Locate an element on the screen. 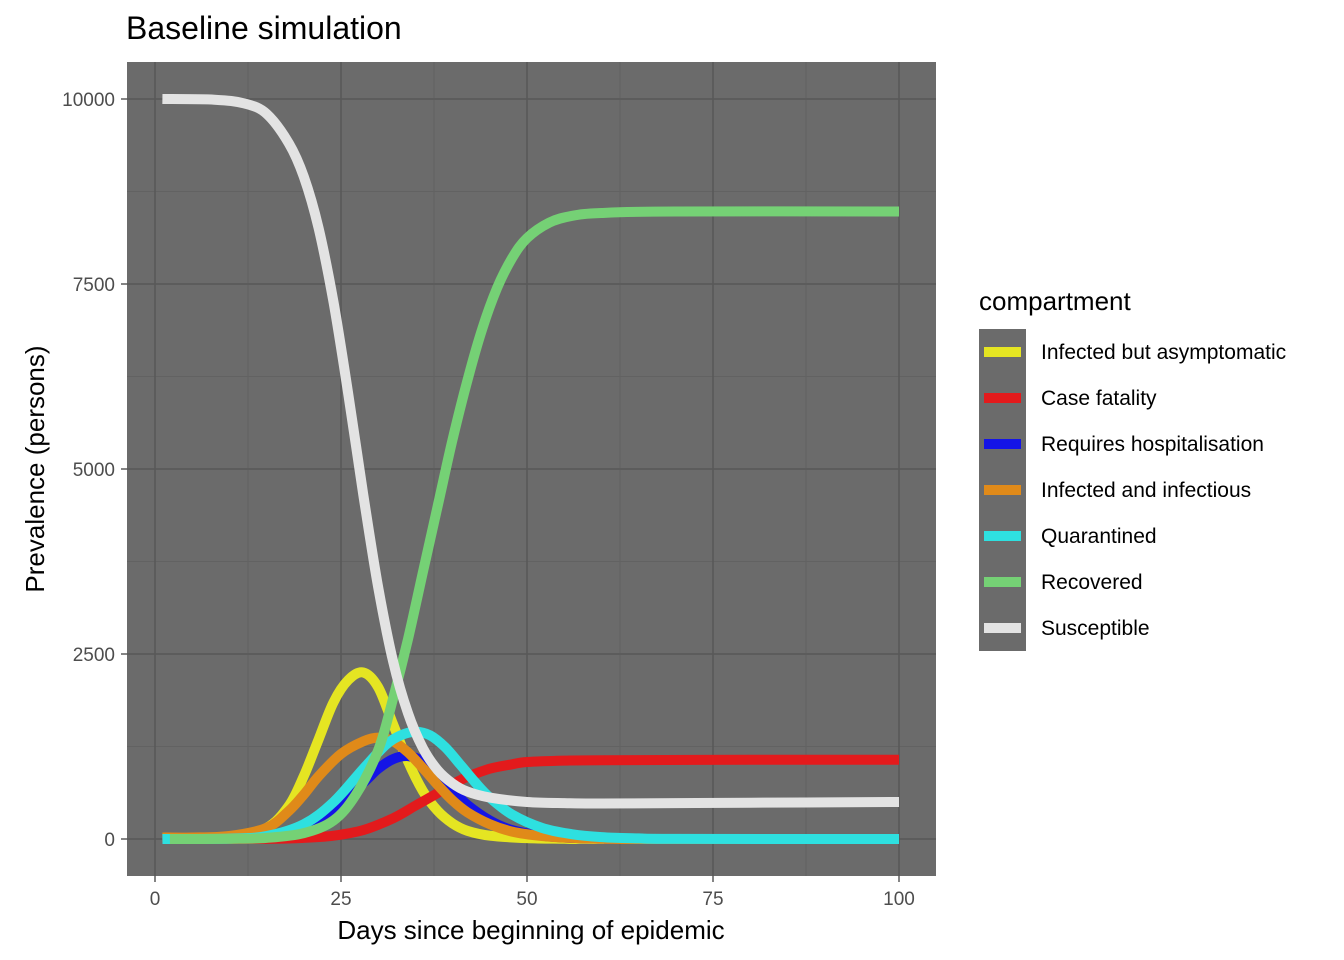 The width and height of the screenshot is (1344, 960). y-tick-label: 0 is located at coordinates (109, 840).